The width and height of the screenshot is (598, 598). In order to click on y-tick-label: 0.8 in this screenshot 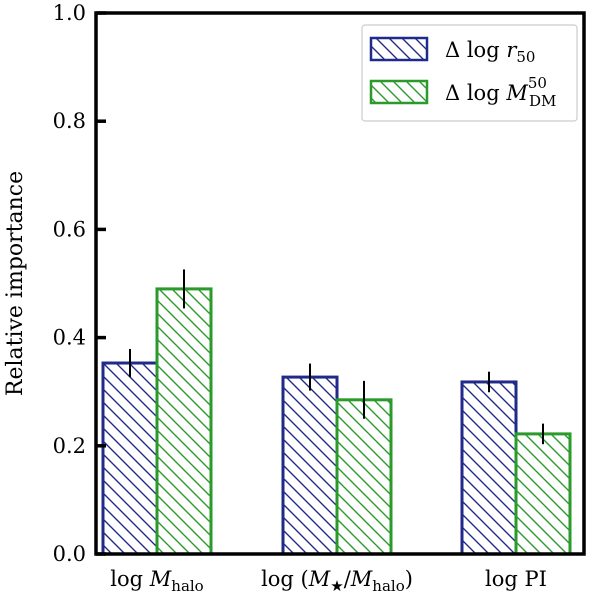, I will do `click(69, 121)`.